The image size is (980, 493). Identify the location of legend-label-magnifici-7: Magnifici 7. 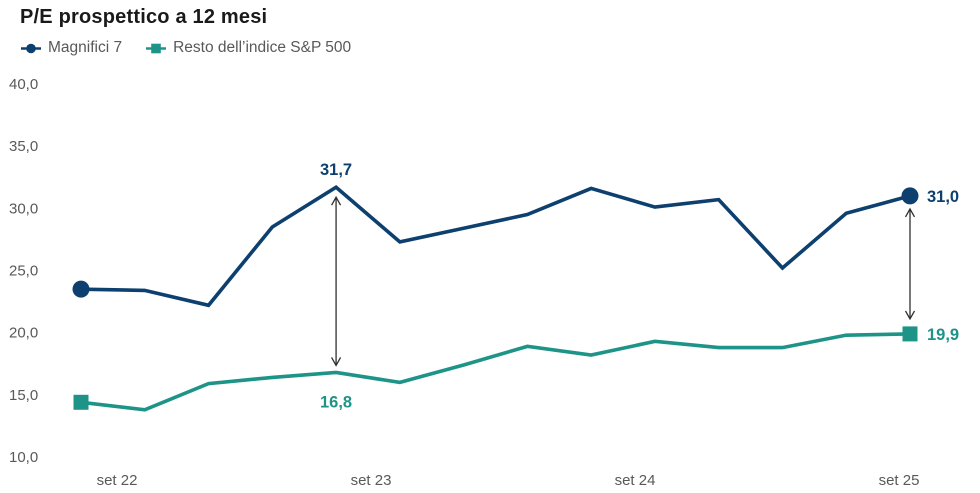
(85, 47).